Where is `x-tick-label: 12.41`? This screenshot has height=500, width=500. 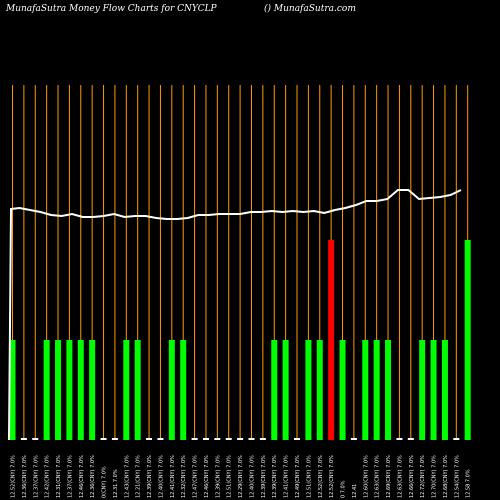
x-tick-label: 12.41 is located at coordinates (355, 491).